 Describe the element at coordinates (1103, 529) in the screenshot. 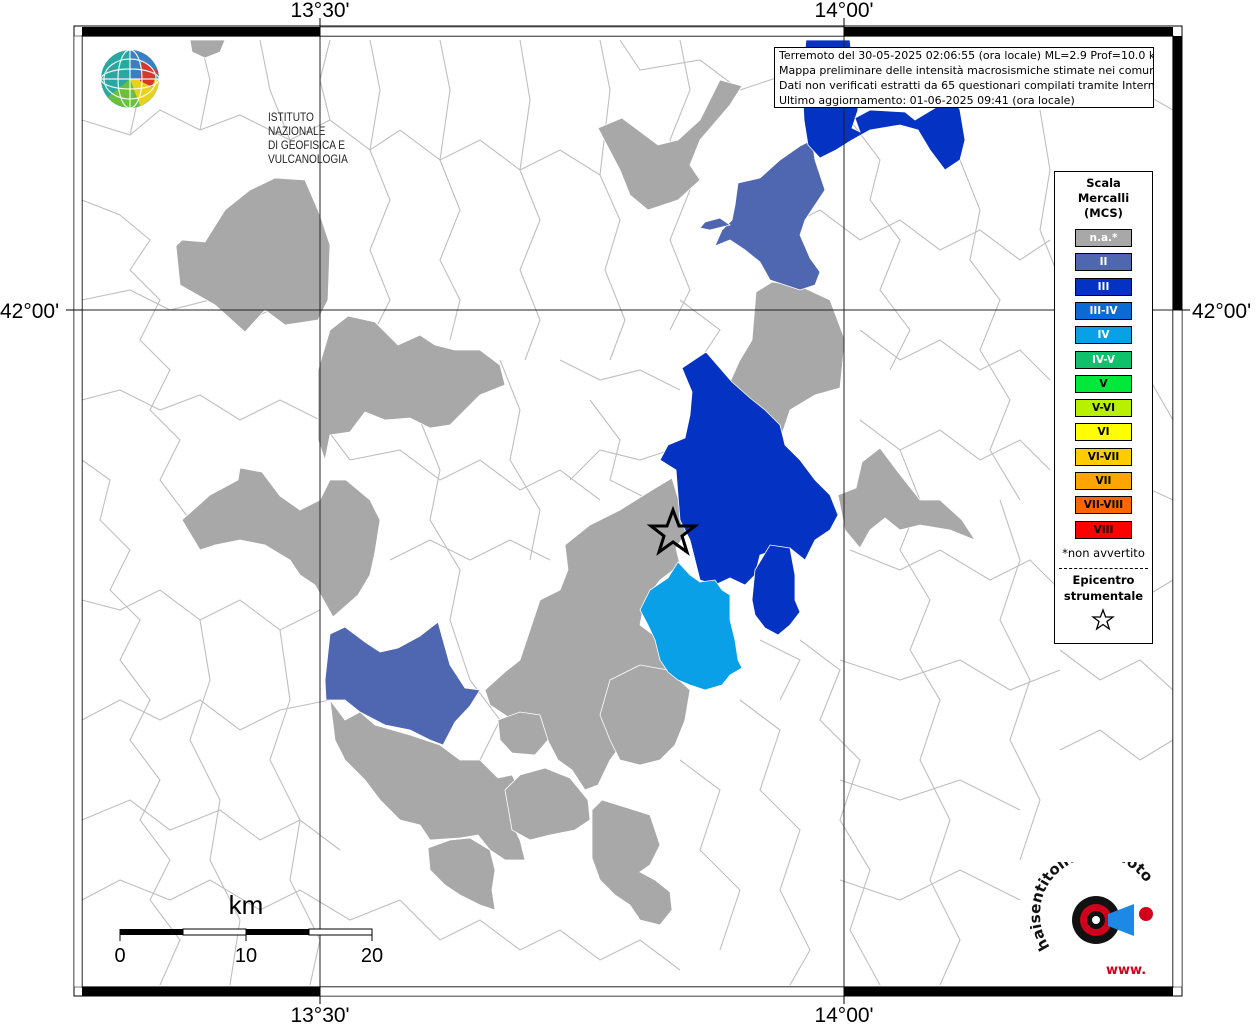

I see `legend-item-viii: VIII` at that location.